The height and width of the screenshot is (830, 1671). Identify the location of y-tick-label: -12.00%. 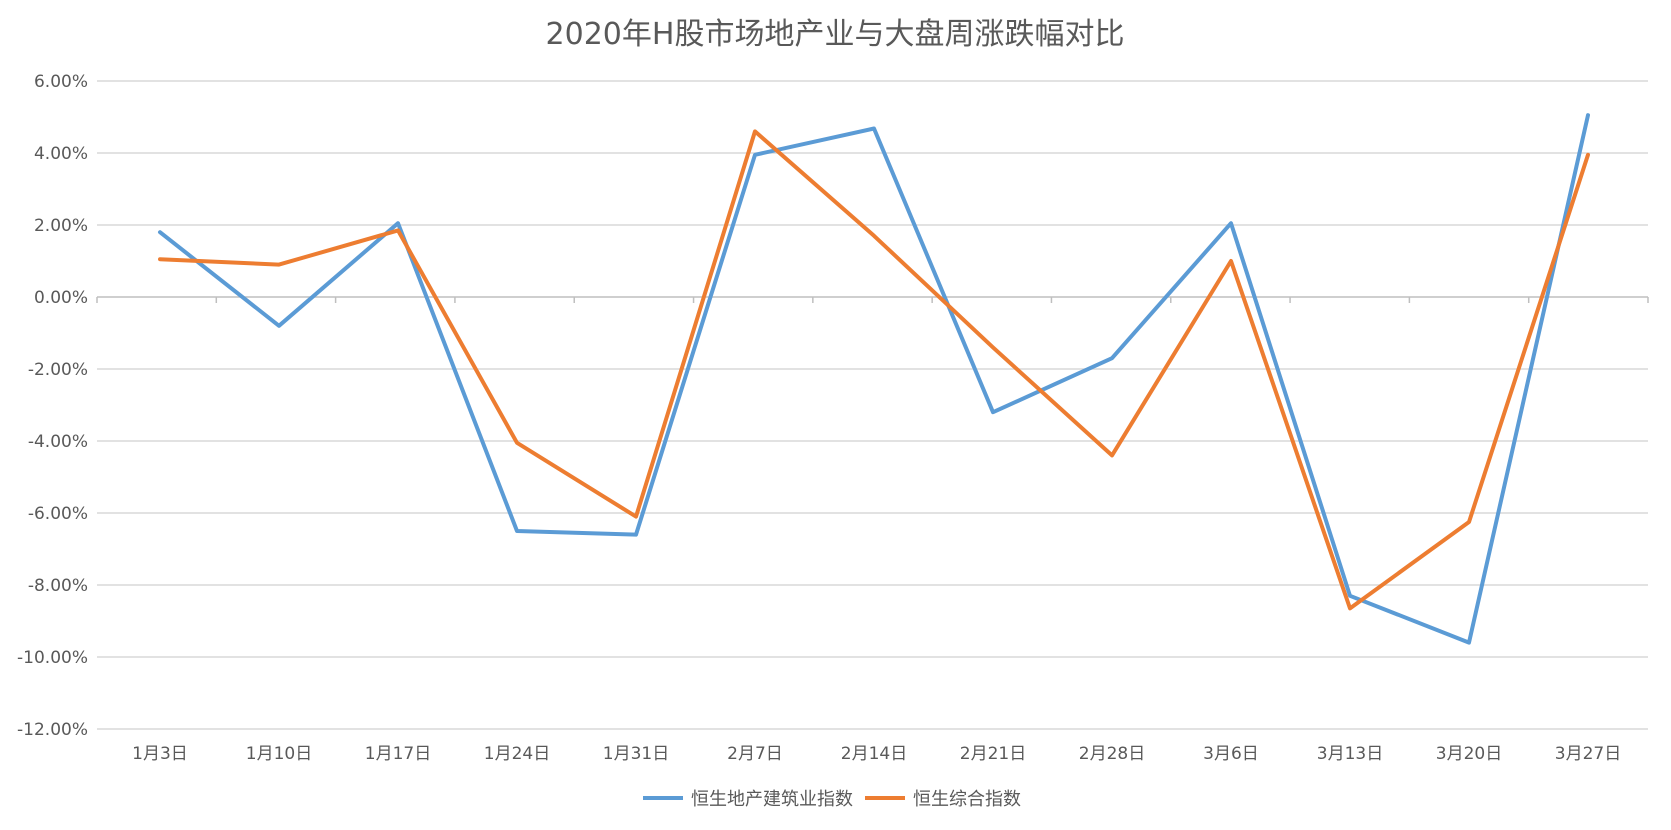
(52, 730).